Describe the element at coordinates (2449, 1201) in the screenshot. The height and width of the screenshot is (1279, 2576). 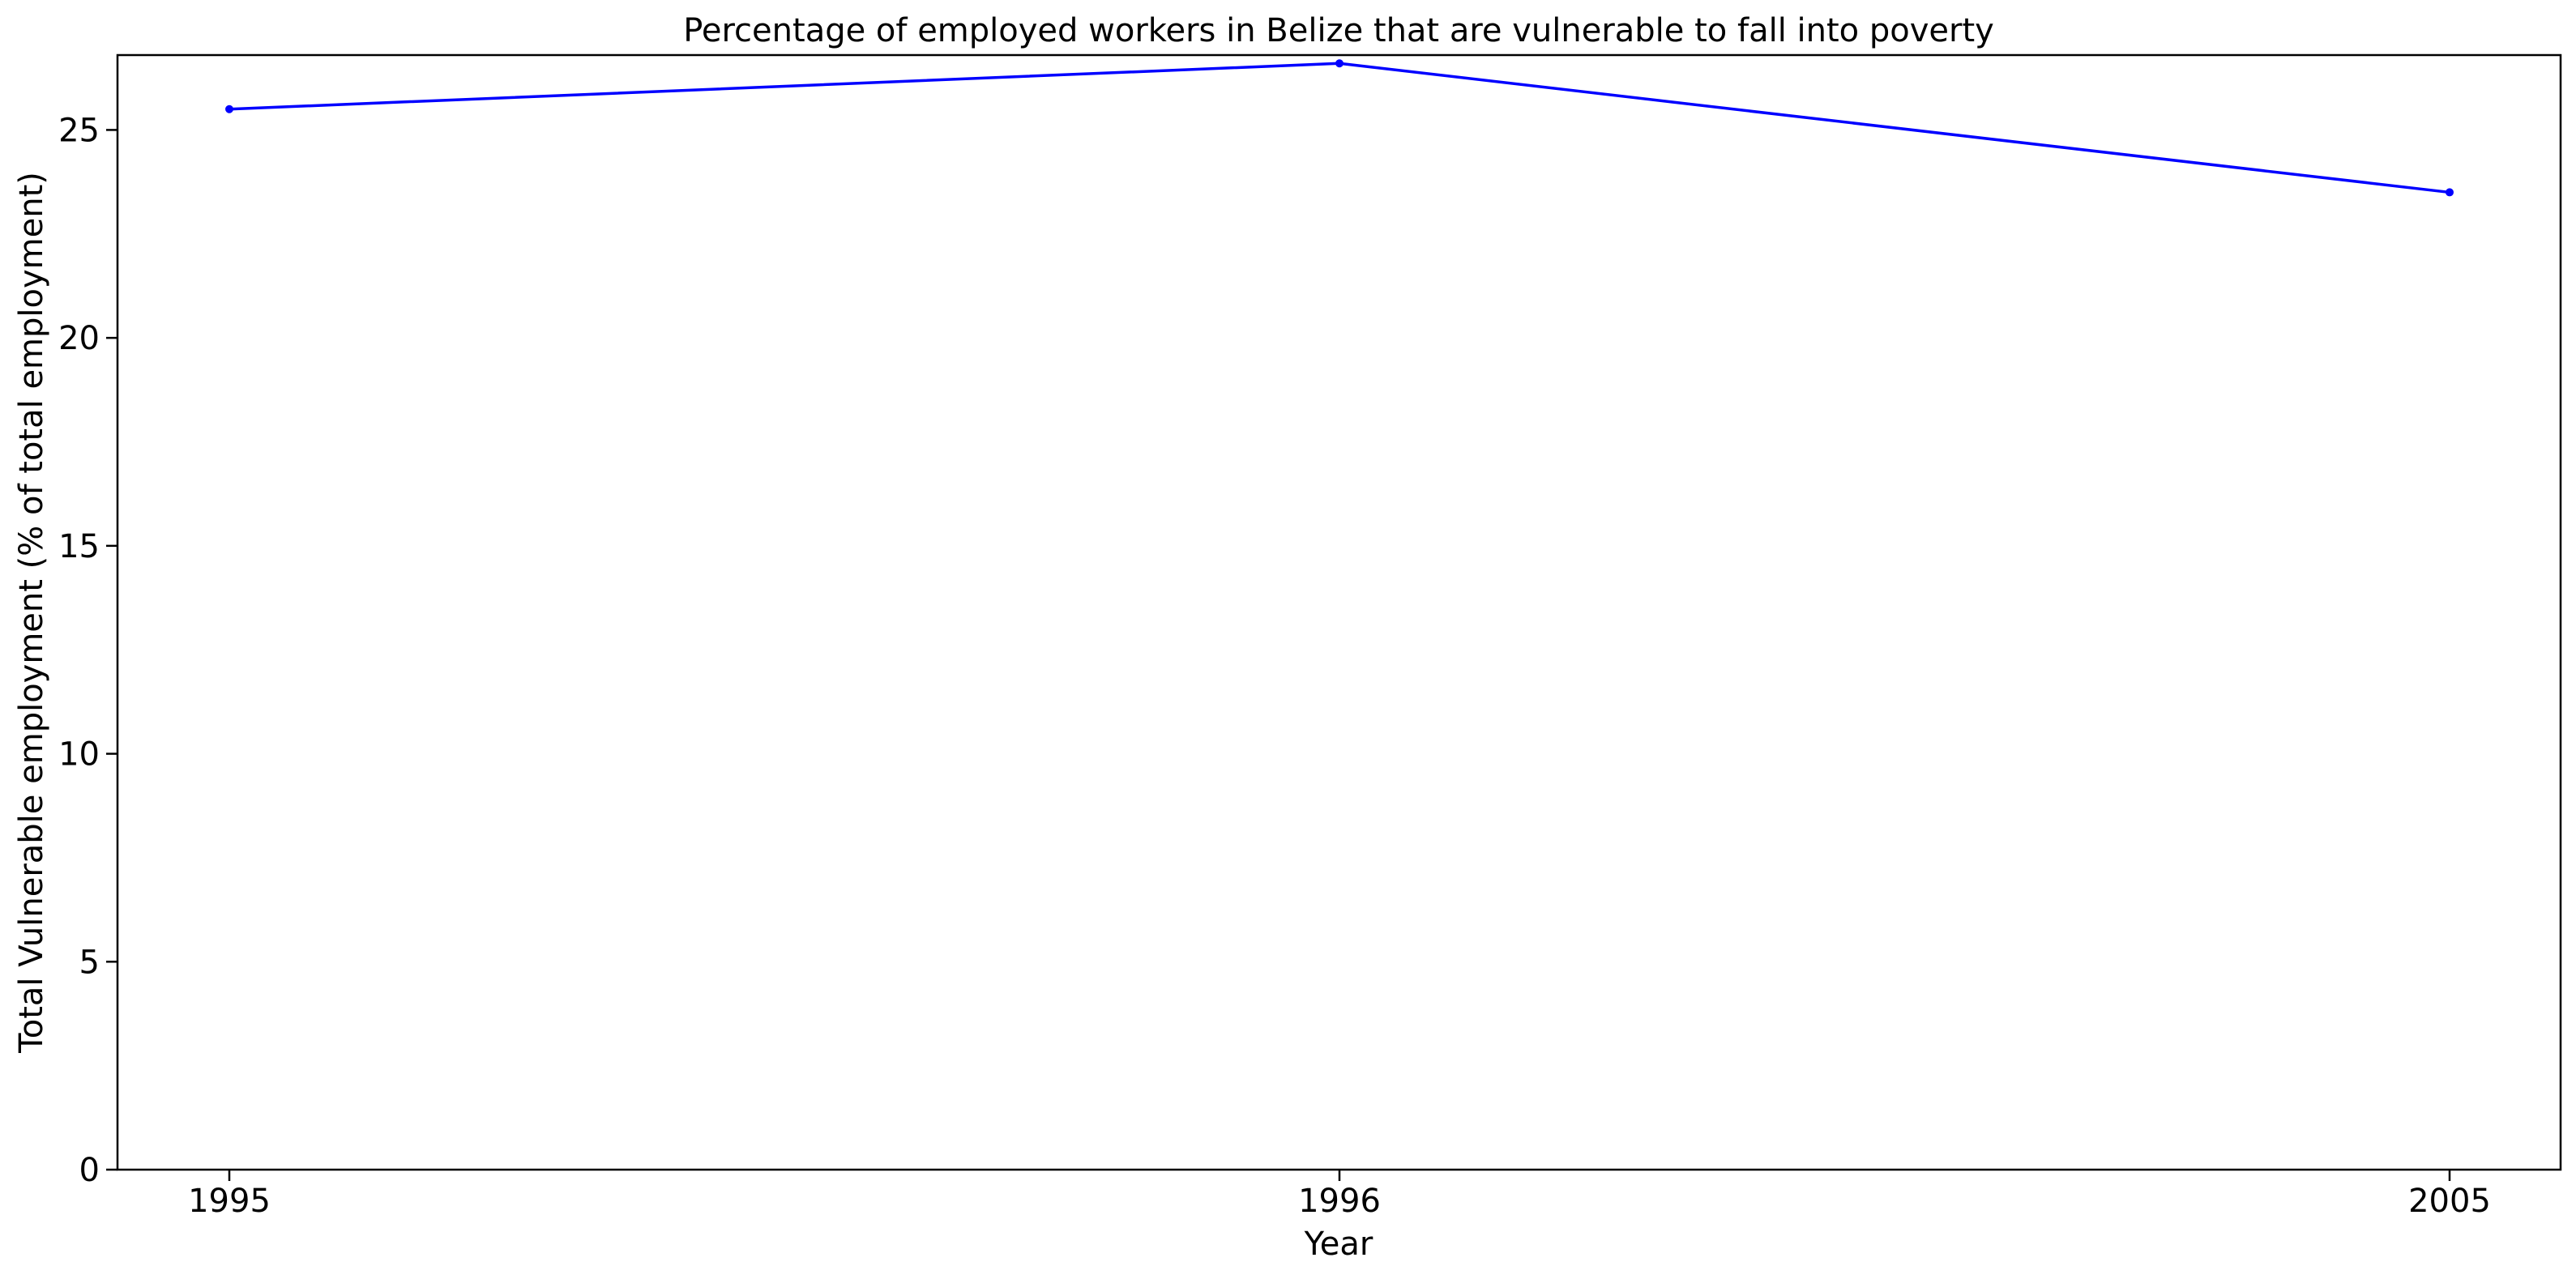
I see `x-tick-label: 2005` at that location.